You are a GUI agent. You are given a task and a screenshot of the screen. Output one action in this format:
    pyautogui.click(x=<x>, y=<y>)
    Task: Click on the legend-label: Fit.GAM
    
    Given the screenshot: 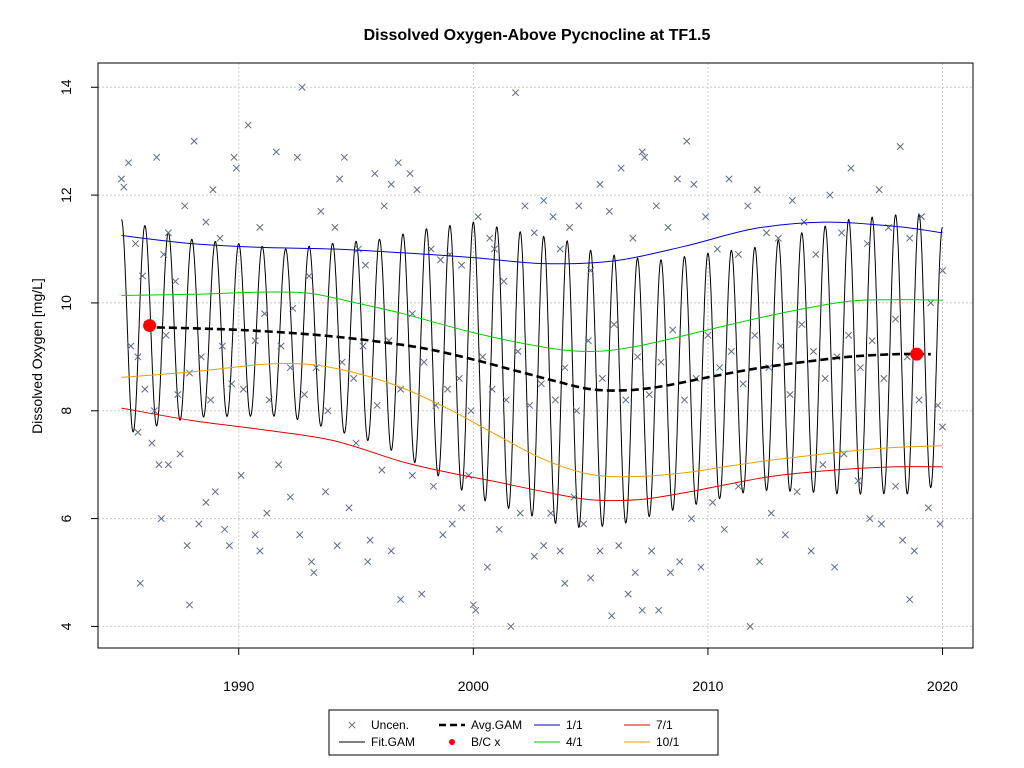 What is the action you would take?
    pyautogui.click(x=393, y=742)
    